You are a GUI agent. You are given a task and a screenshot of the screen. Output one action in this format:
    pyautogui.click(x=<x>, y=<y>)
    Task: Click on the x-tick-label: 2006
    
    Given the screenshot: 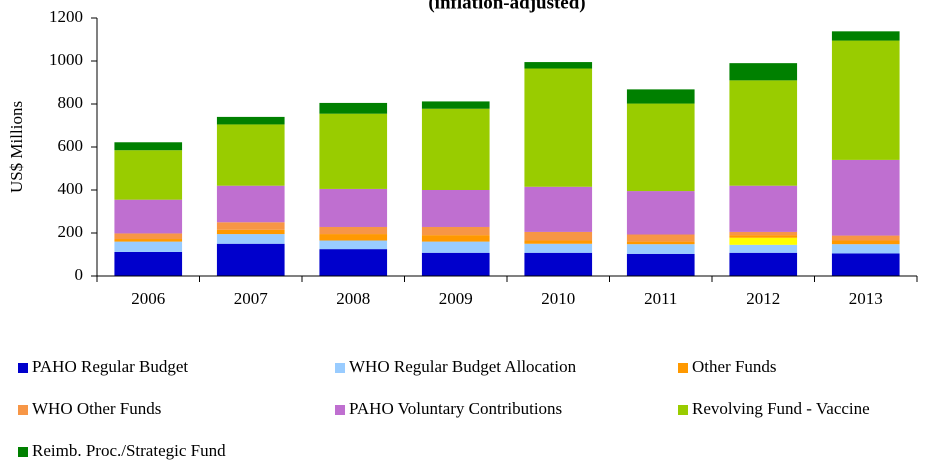 What is the action you would take?
    pyautogui.click(x=148, y=298)
    